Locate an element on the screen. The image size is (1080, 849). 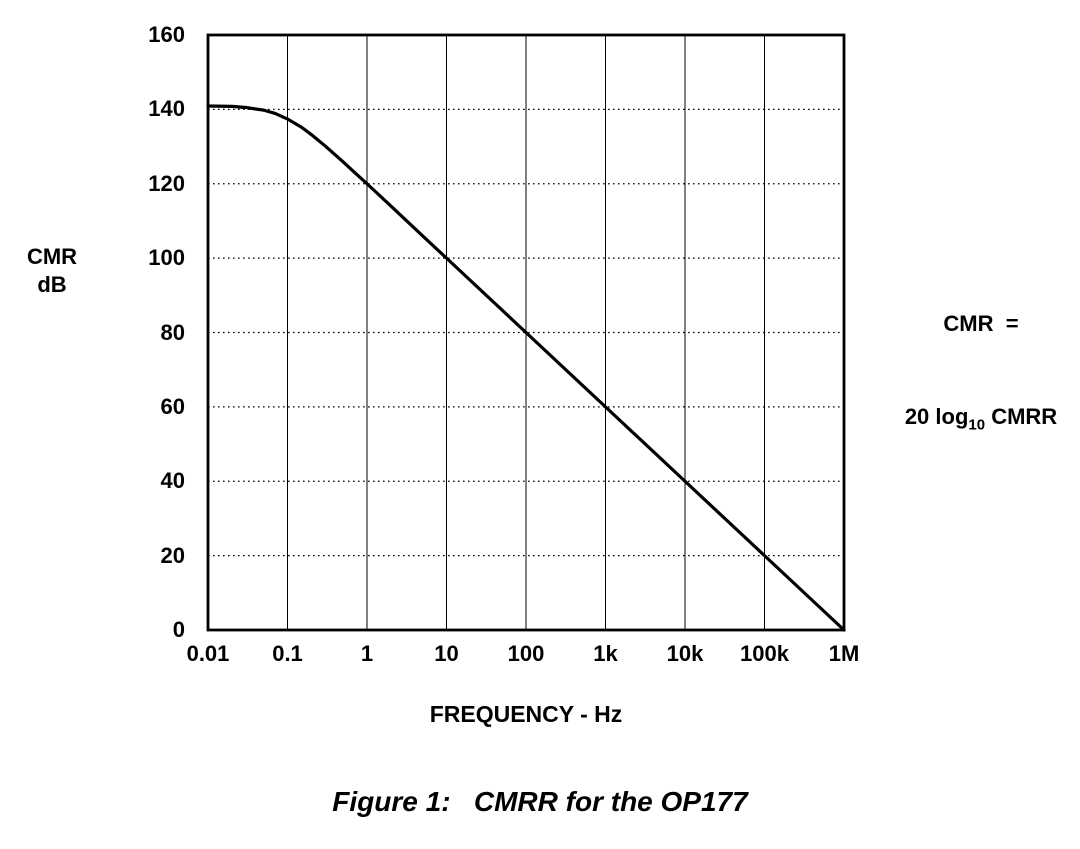
annotation-line2: 20 log10 CMRR is located at coordinates (981, 420).